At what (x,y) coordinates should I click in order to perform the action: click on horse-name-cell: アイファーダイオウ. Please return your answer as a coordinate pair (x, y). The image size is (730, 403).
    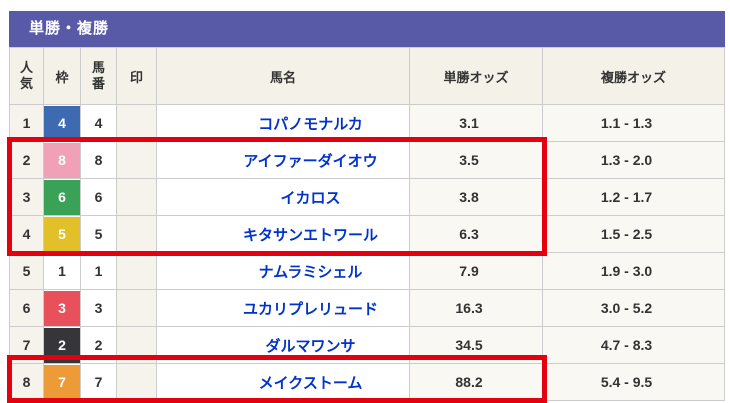
    Looking at the image, I should click on (283, 160).